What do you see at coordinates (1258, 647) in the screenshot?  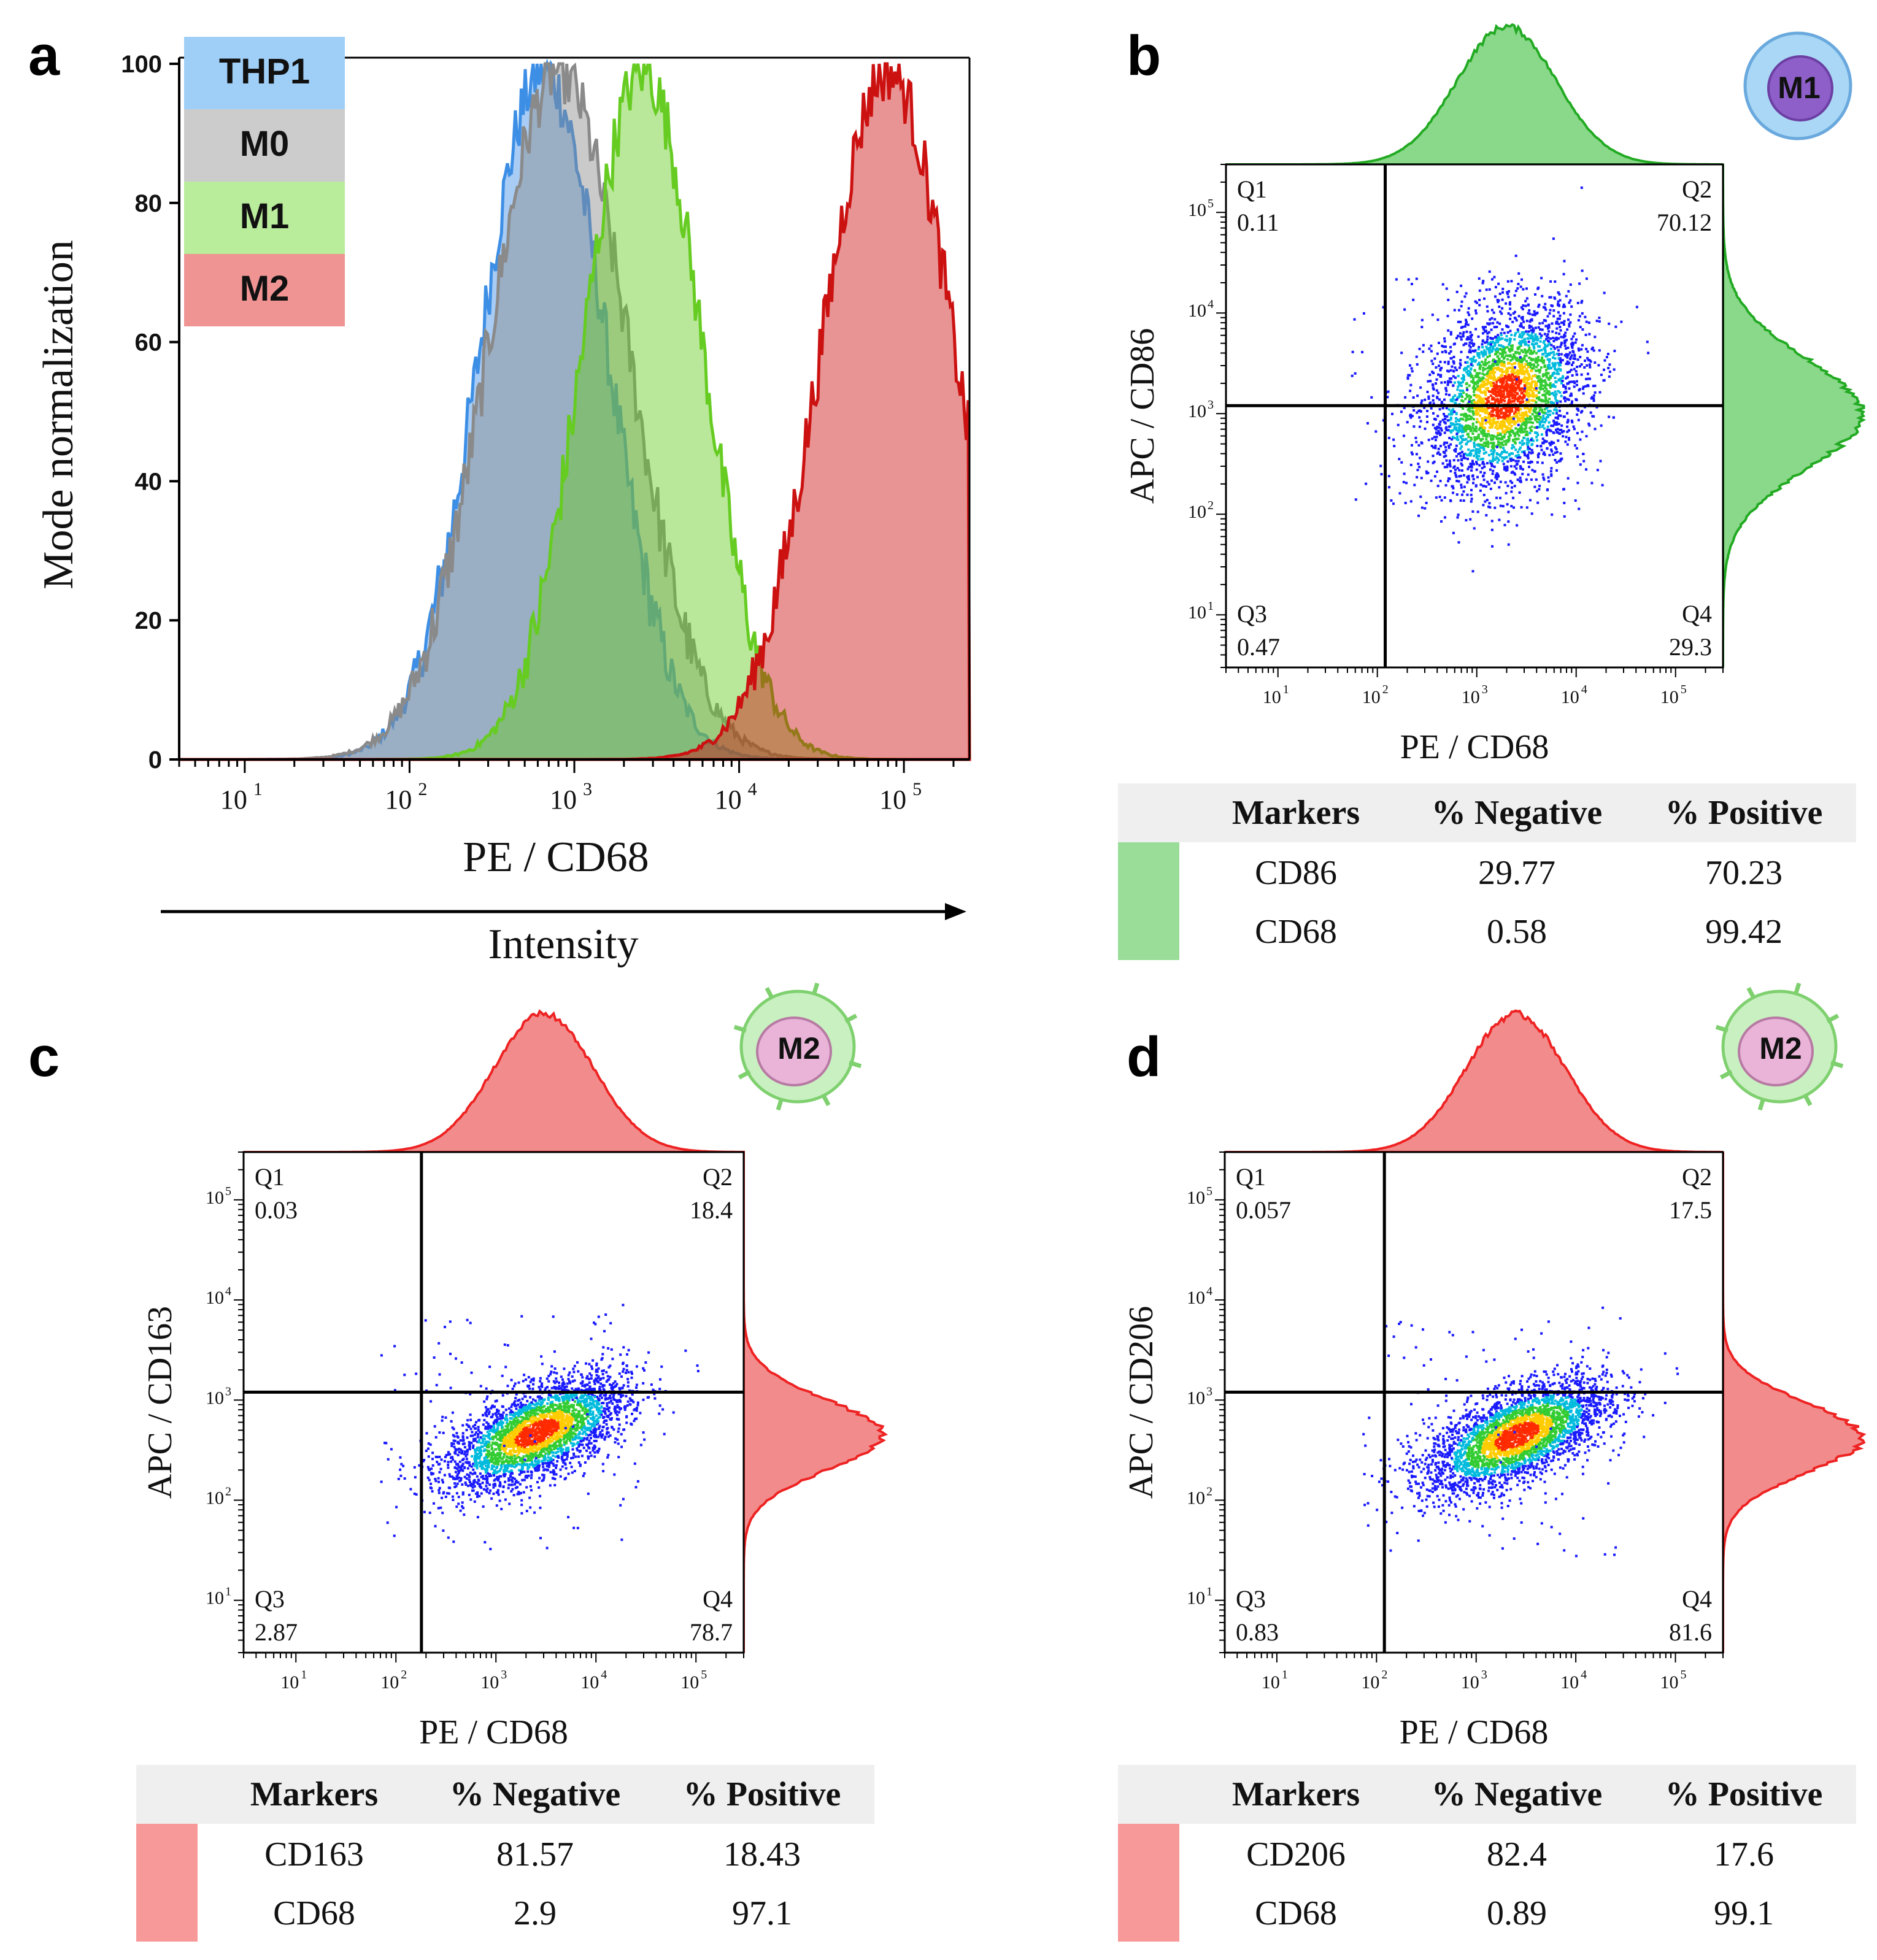 I see `quadrant-value-q3: 0.47` at bounding box center [1258, 647].